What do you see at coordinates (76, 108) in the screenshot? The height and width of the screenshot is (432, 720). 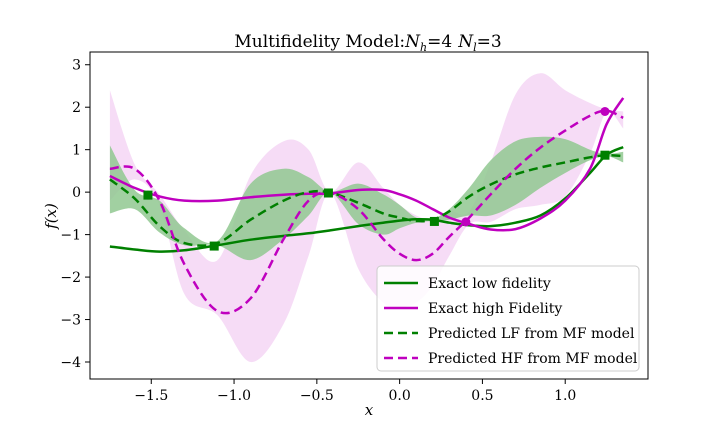 I see `y-tick-label: 2` at bounding box center [76, 108].